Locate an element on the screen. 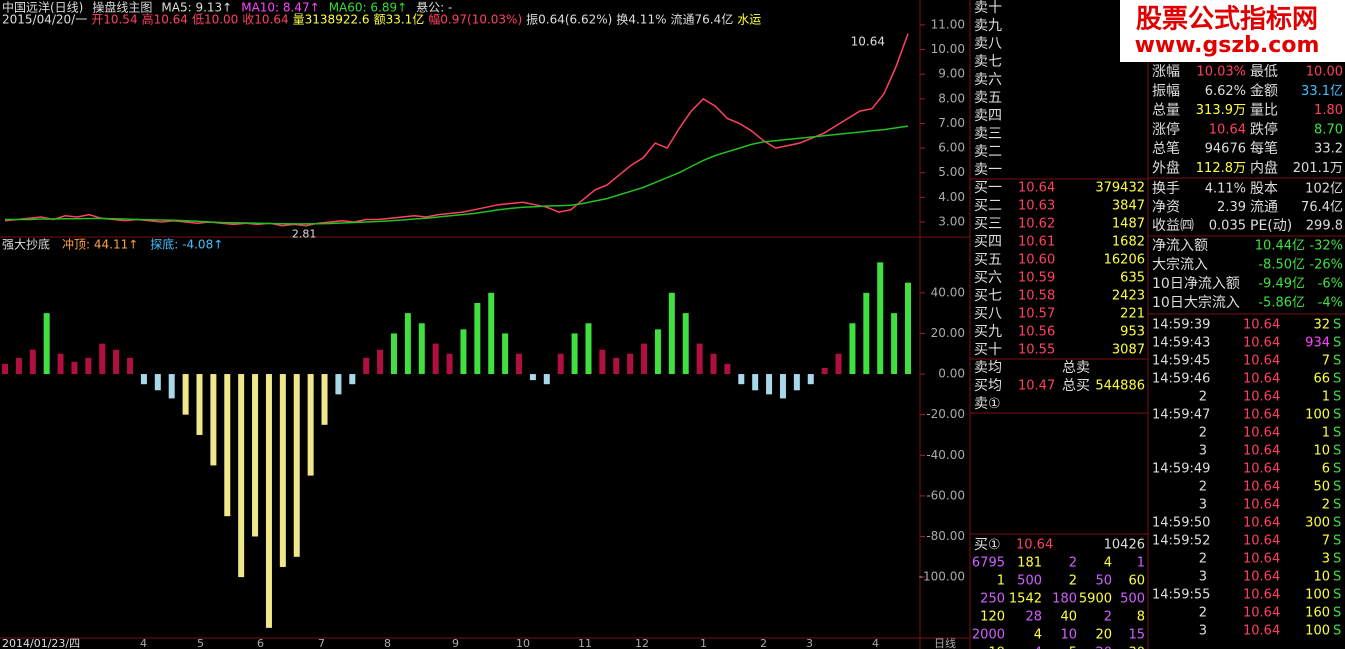  summary-label: 买均 is located at coordinates (988, 386).